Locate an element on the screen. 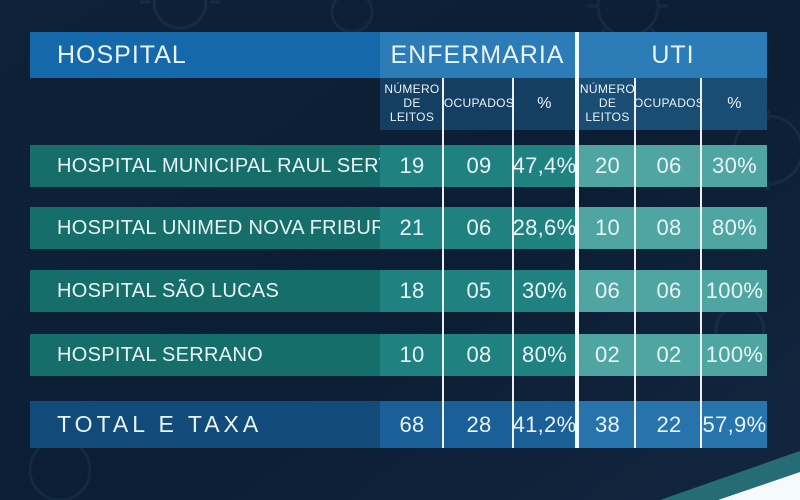 The height and width of the screenshot is (500, 800). row-2-enf-leitos: 18 is located at coordinates (412, 291).